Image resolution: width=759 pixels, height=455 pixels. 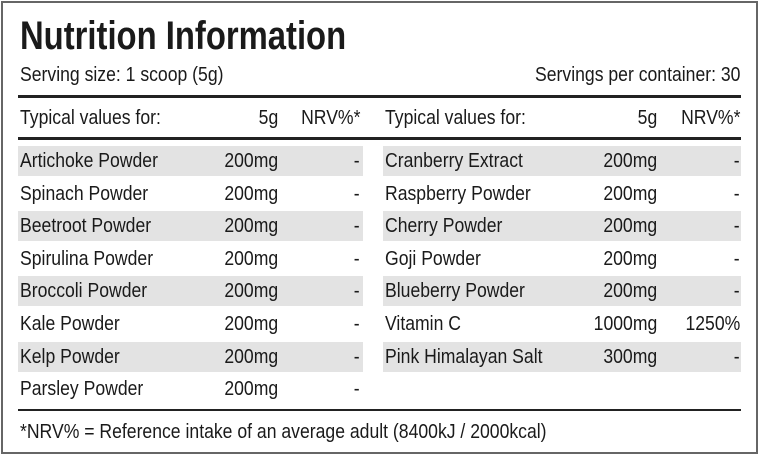 What do you see at coordinates (423, 324) in the screenshot?
I see `ingredient: Vitamin C` at bounding box center [423, 324].